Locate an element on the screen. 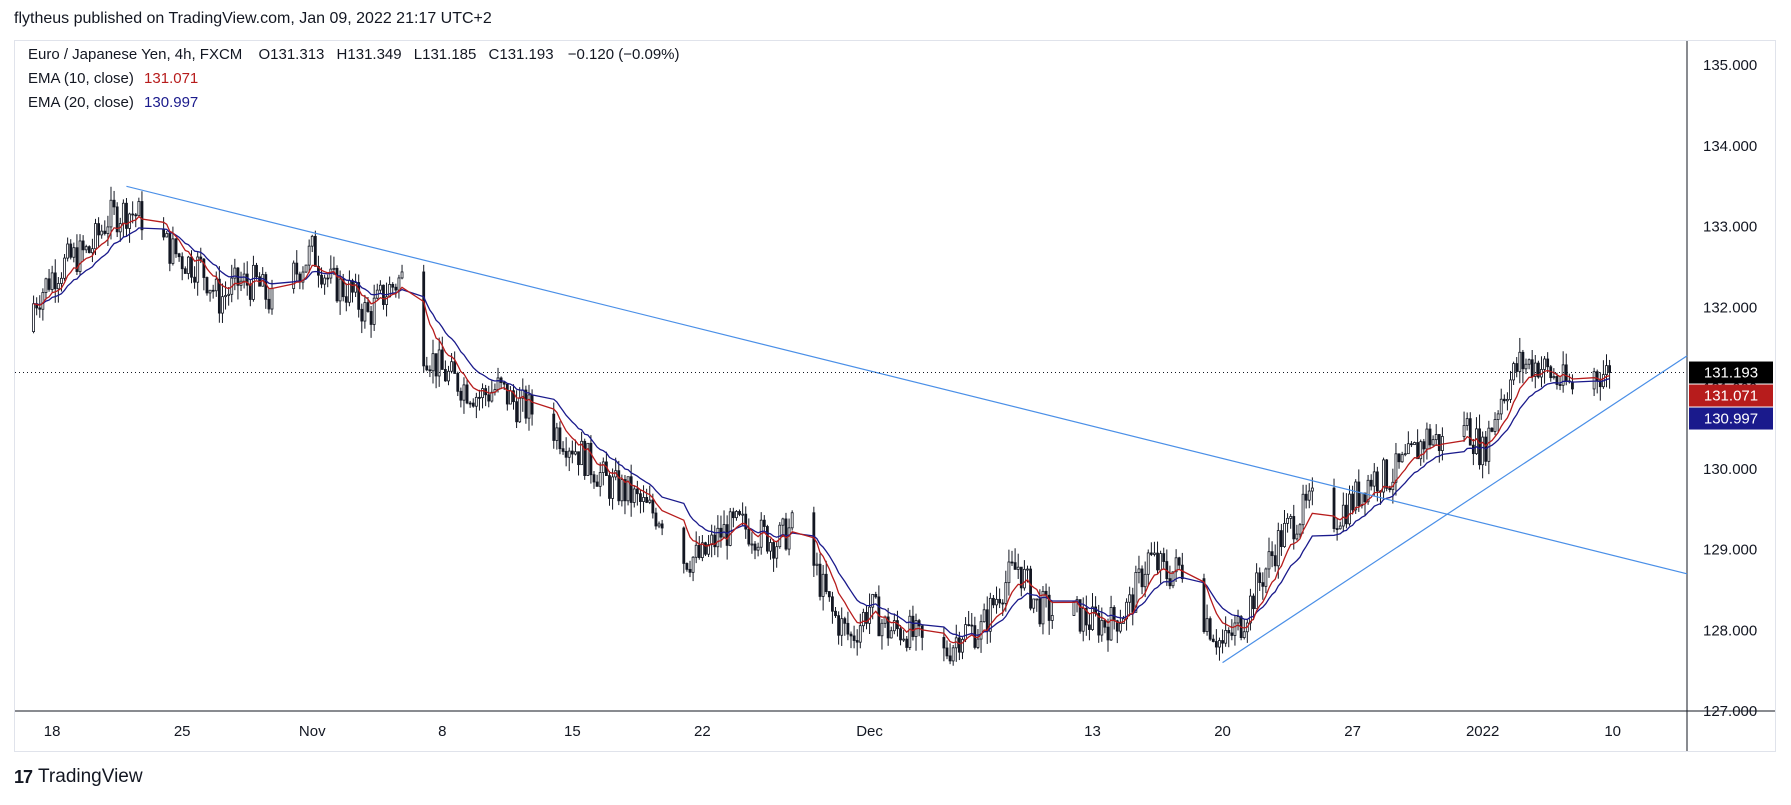 The height and width of the screenshot is (805, 1791). x-tick-label: 22 is located at coordinates (702, 731).